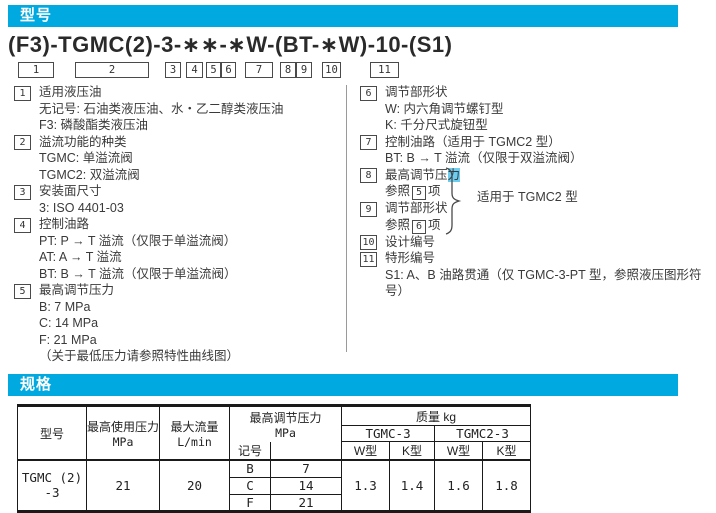  I want to click on table-row: F 21, so click(274, 502).